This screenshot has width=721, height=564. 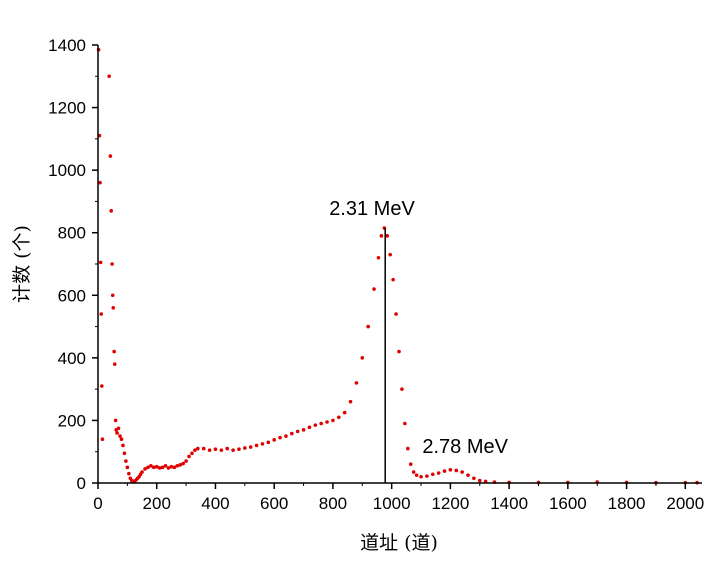 I want to click on y-tick-label: 1000, so click(x=67, y=170).